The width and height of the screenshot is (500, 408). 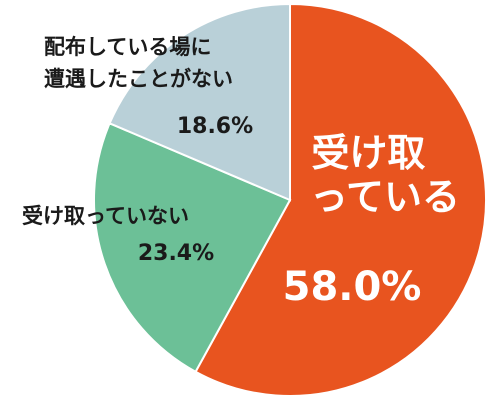 I want to click on slice-label-received: 受け取 っている, so click(x=385, y=175).